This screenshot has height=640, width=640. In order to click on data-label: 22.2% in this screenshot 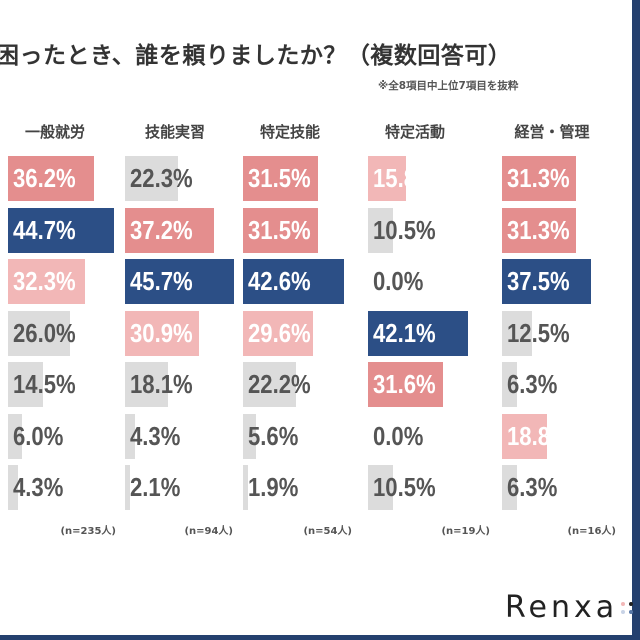, I will do `click(279, 384)`.